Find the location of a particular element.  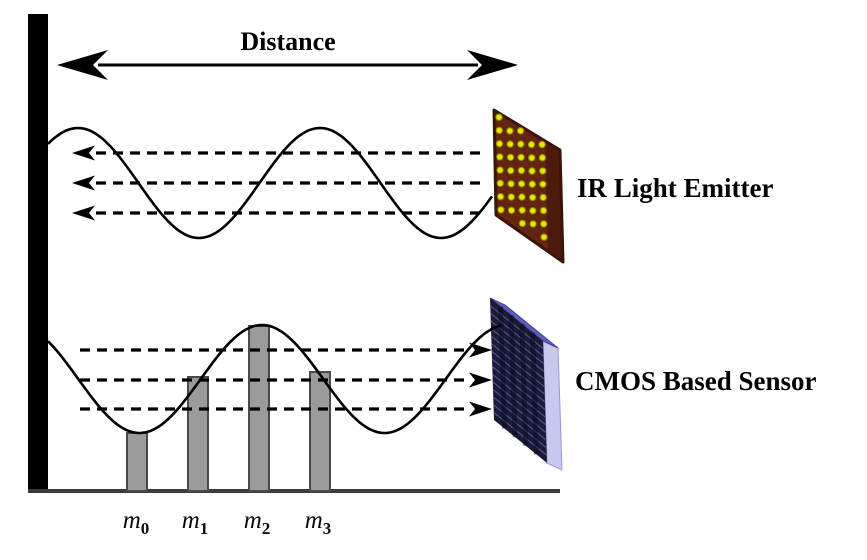

led-array is located at coordinates (521, 177).